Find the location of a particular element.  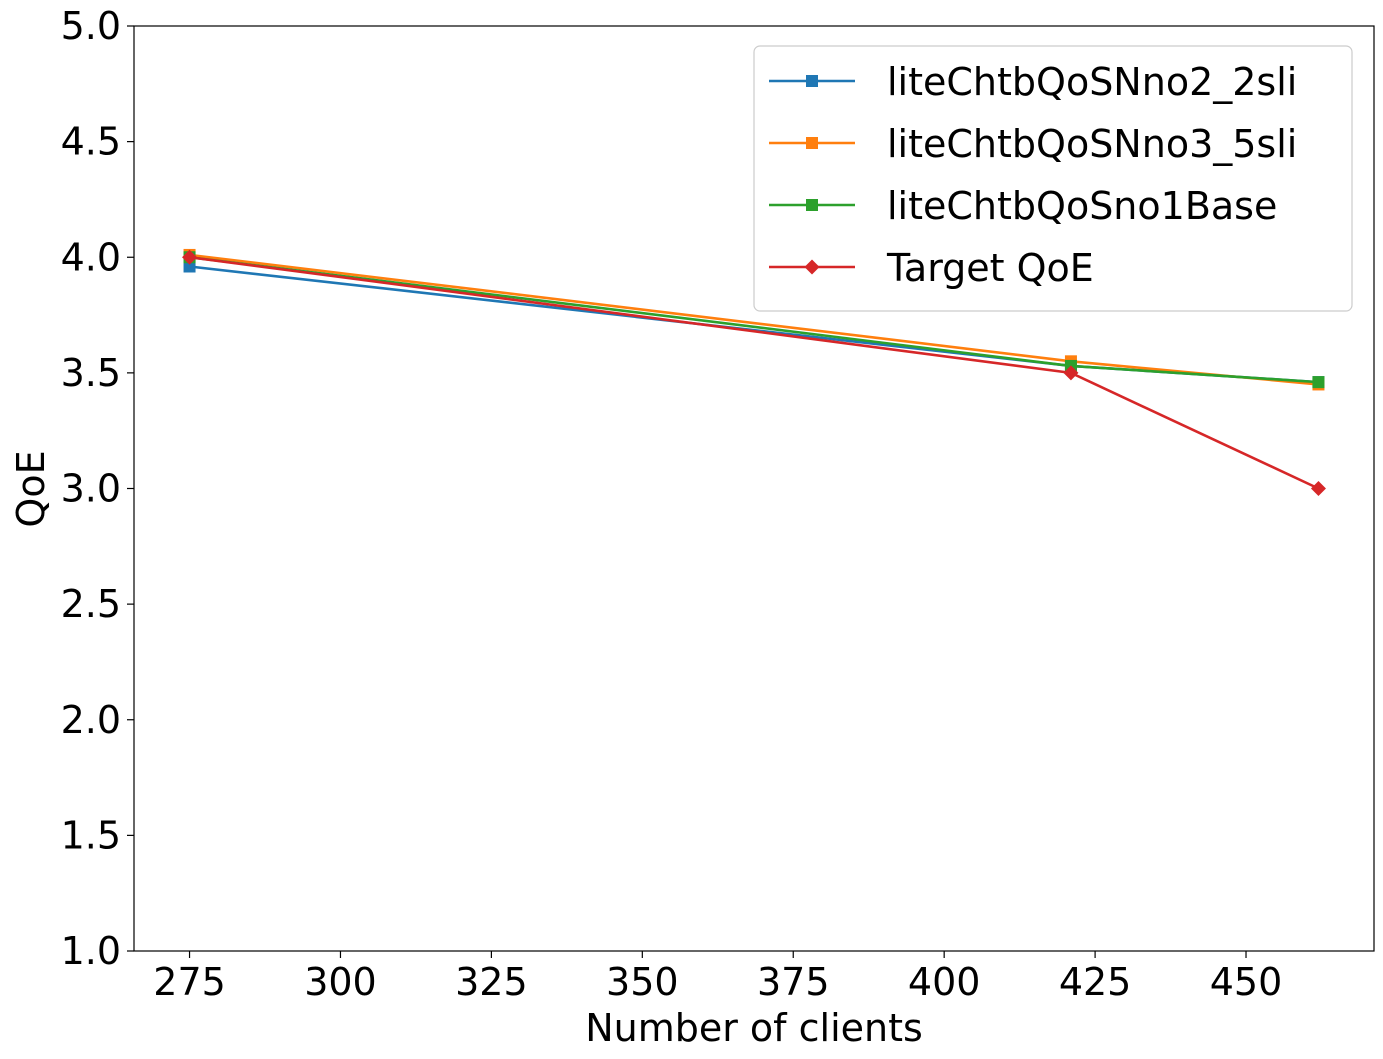

x-tick-label: 300 is located at coordinates (340, 982).